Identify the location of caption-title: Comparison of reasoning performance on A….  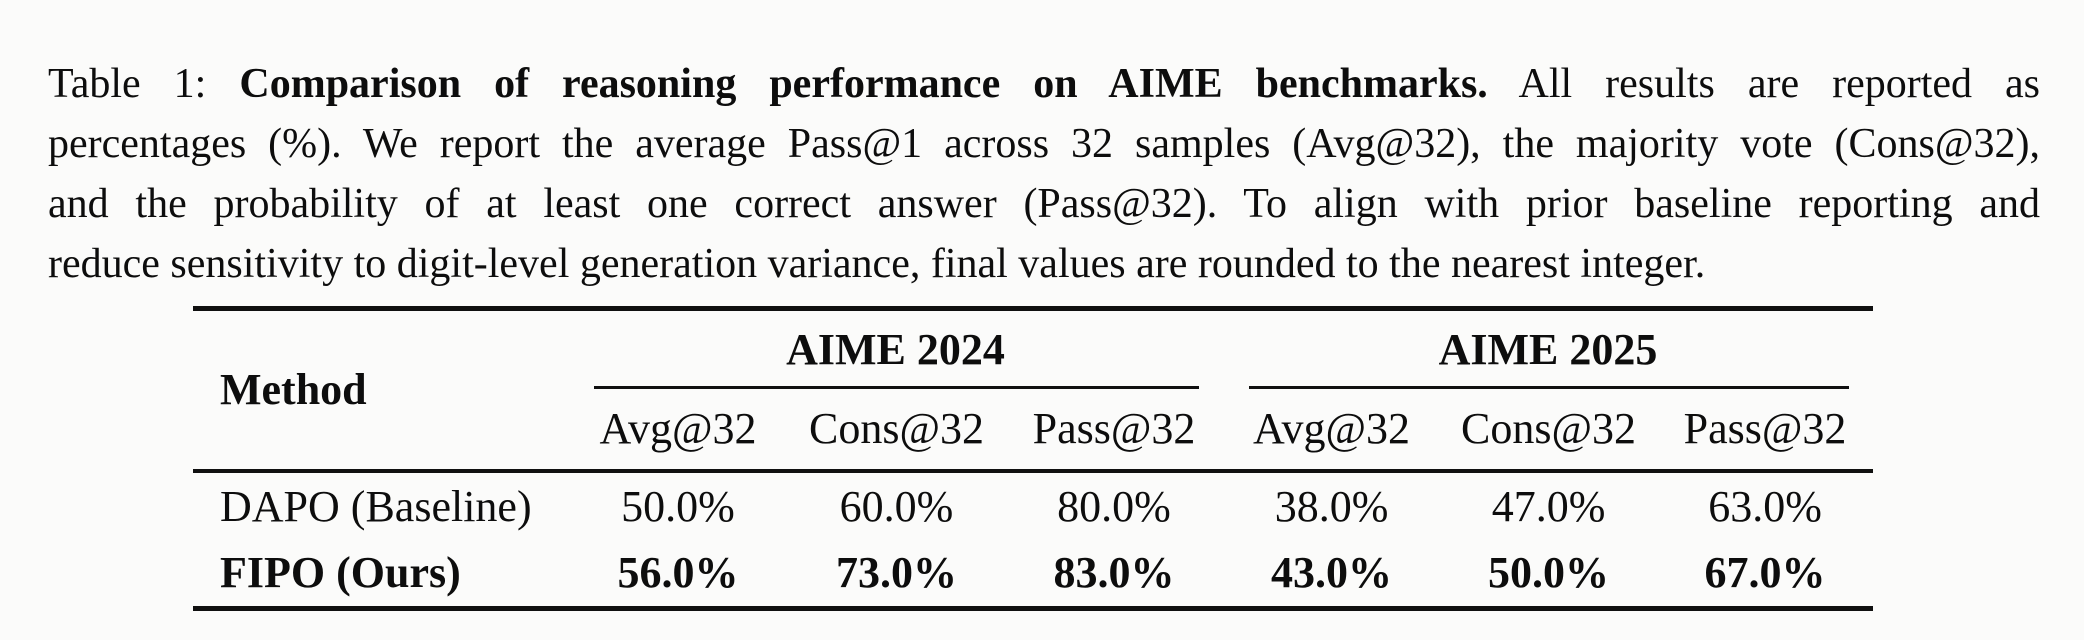
(863, 84).